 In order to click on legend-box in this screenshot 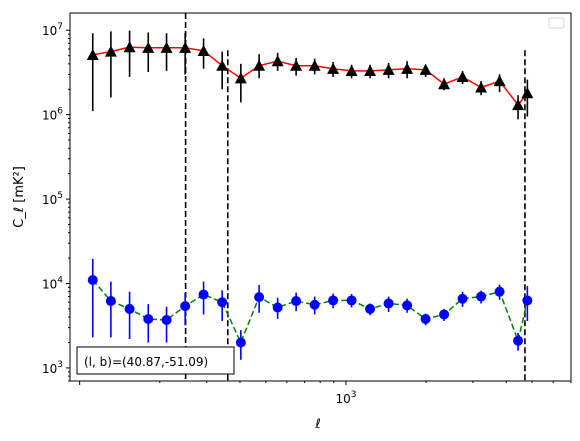, I will do `click(556, 23)`.